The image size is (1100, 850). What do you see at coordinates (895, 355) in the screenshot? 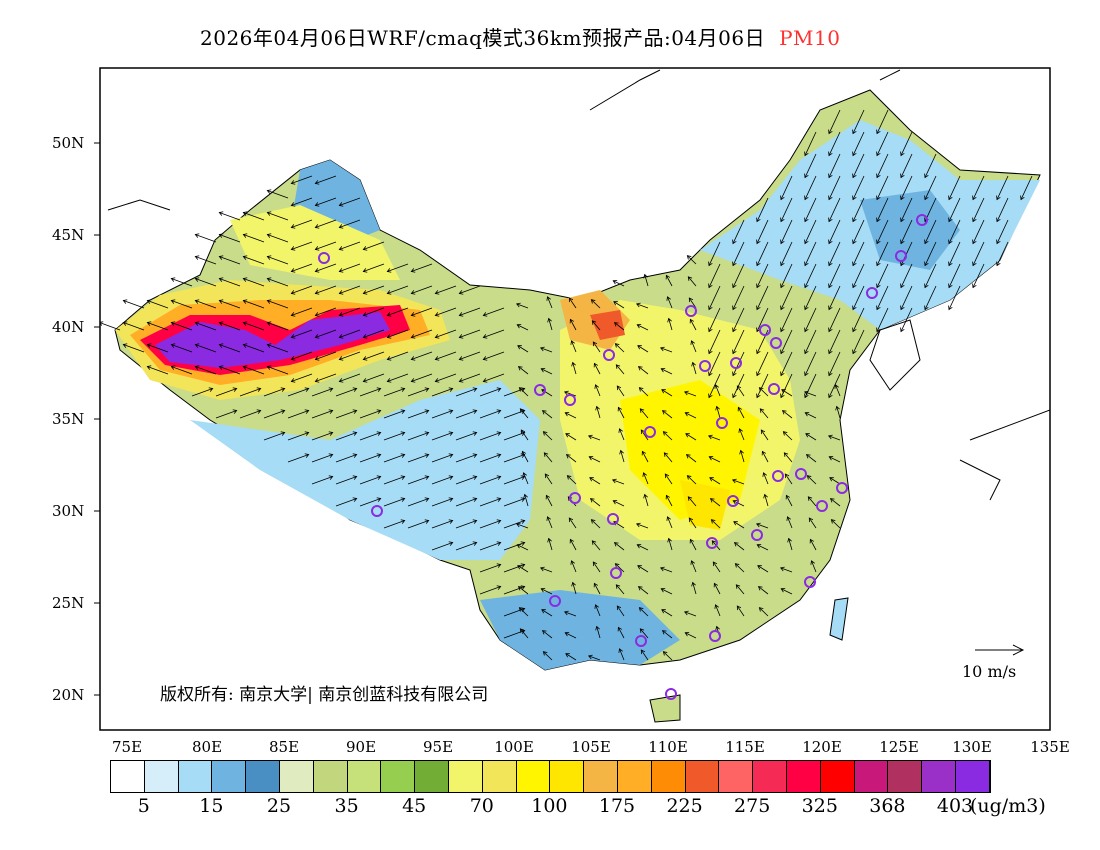
I see `korea-outline` at bounding box center [895, 355].